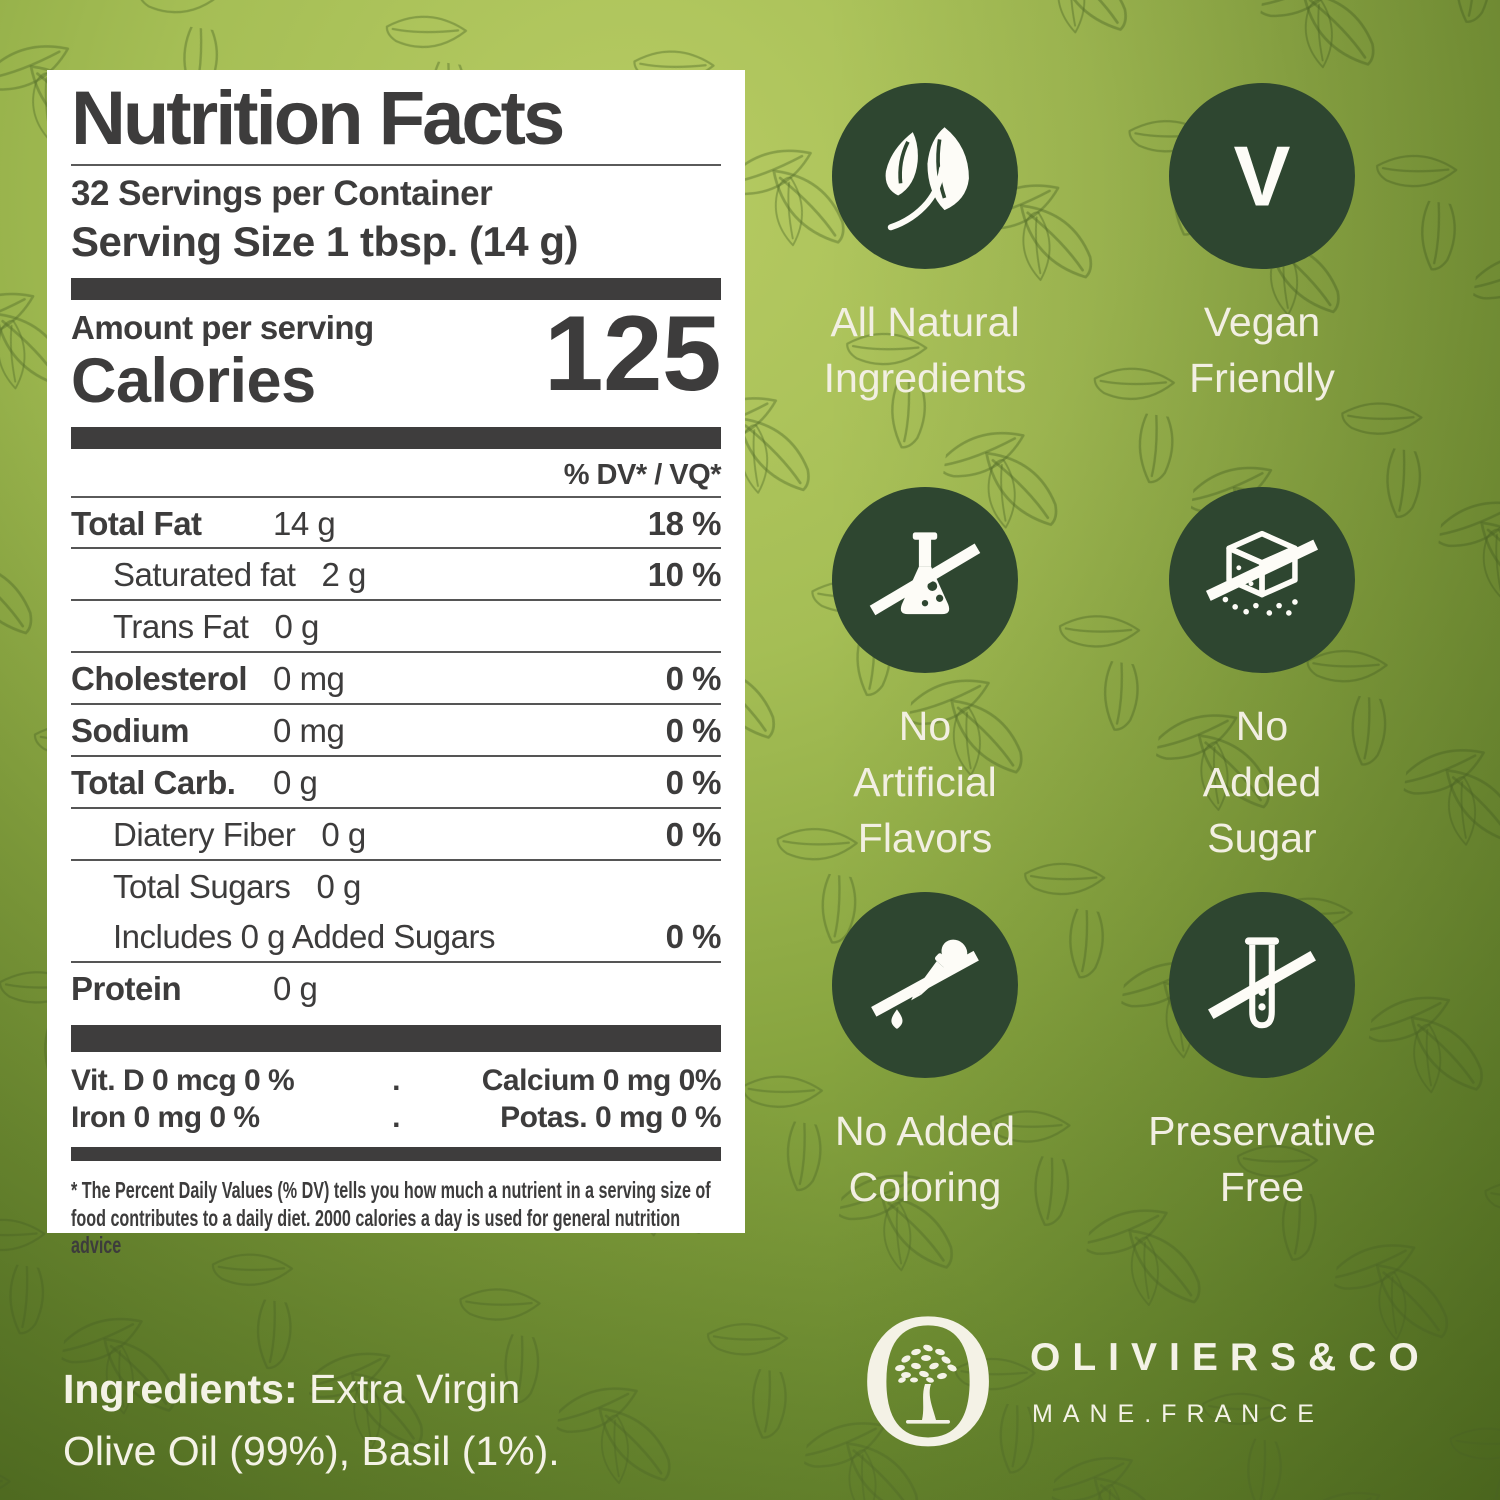 Image resolution: width=1500 pixels, height=1500 pixels. What do you see at coordinates (396, 524) in the screenshot?
I see `nutrient-row-total-fat: Total Fat 14 g 18 %` at bounding box center [396, 524].